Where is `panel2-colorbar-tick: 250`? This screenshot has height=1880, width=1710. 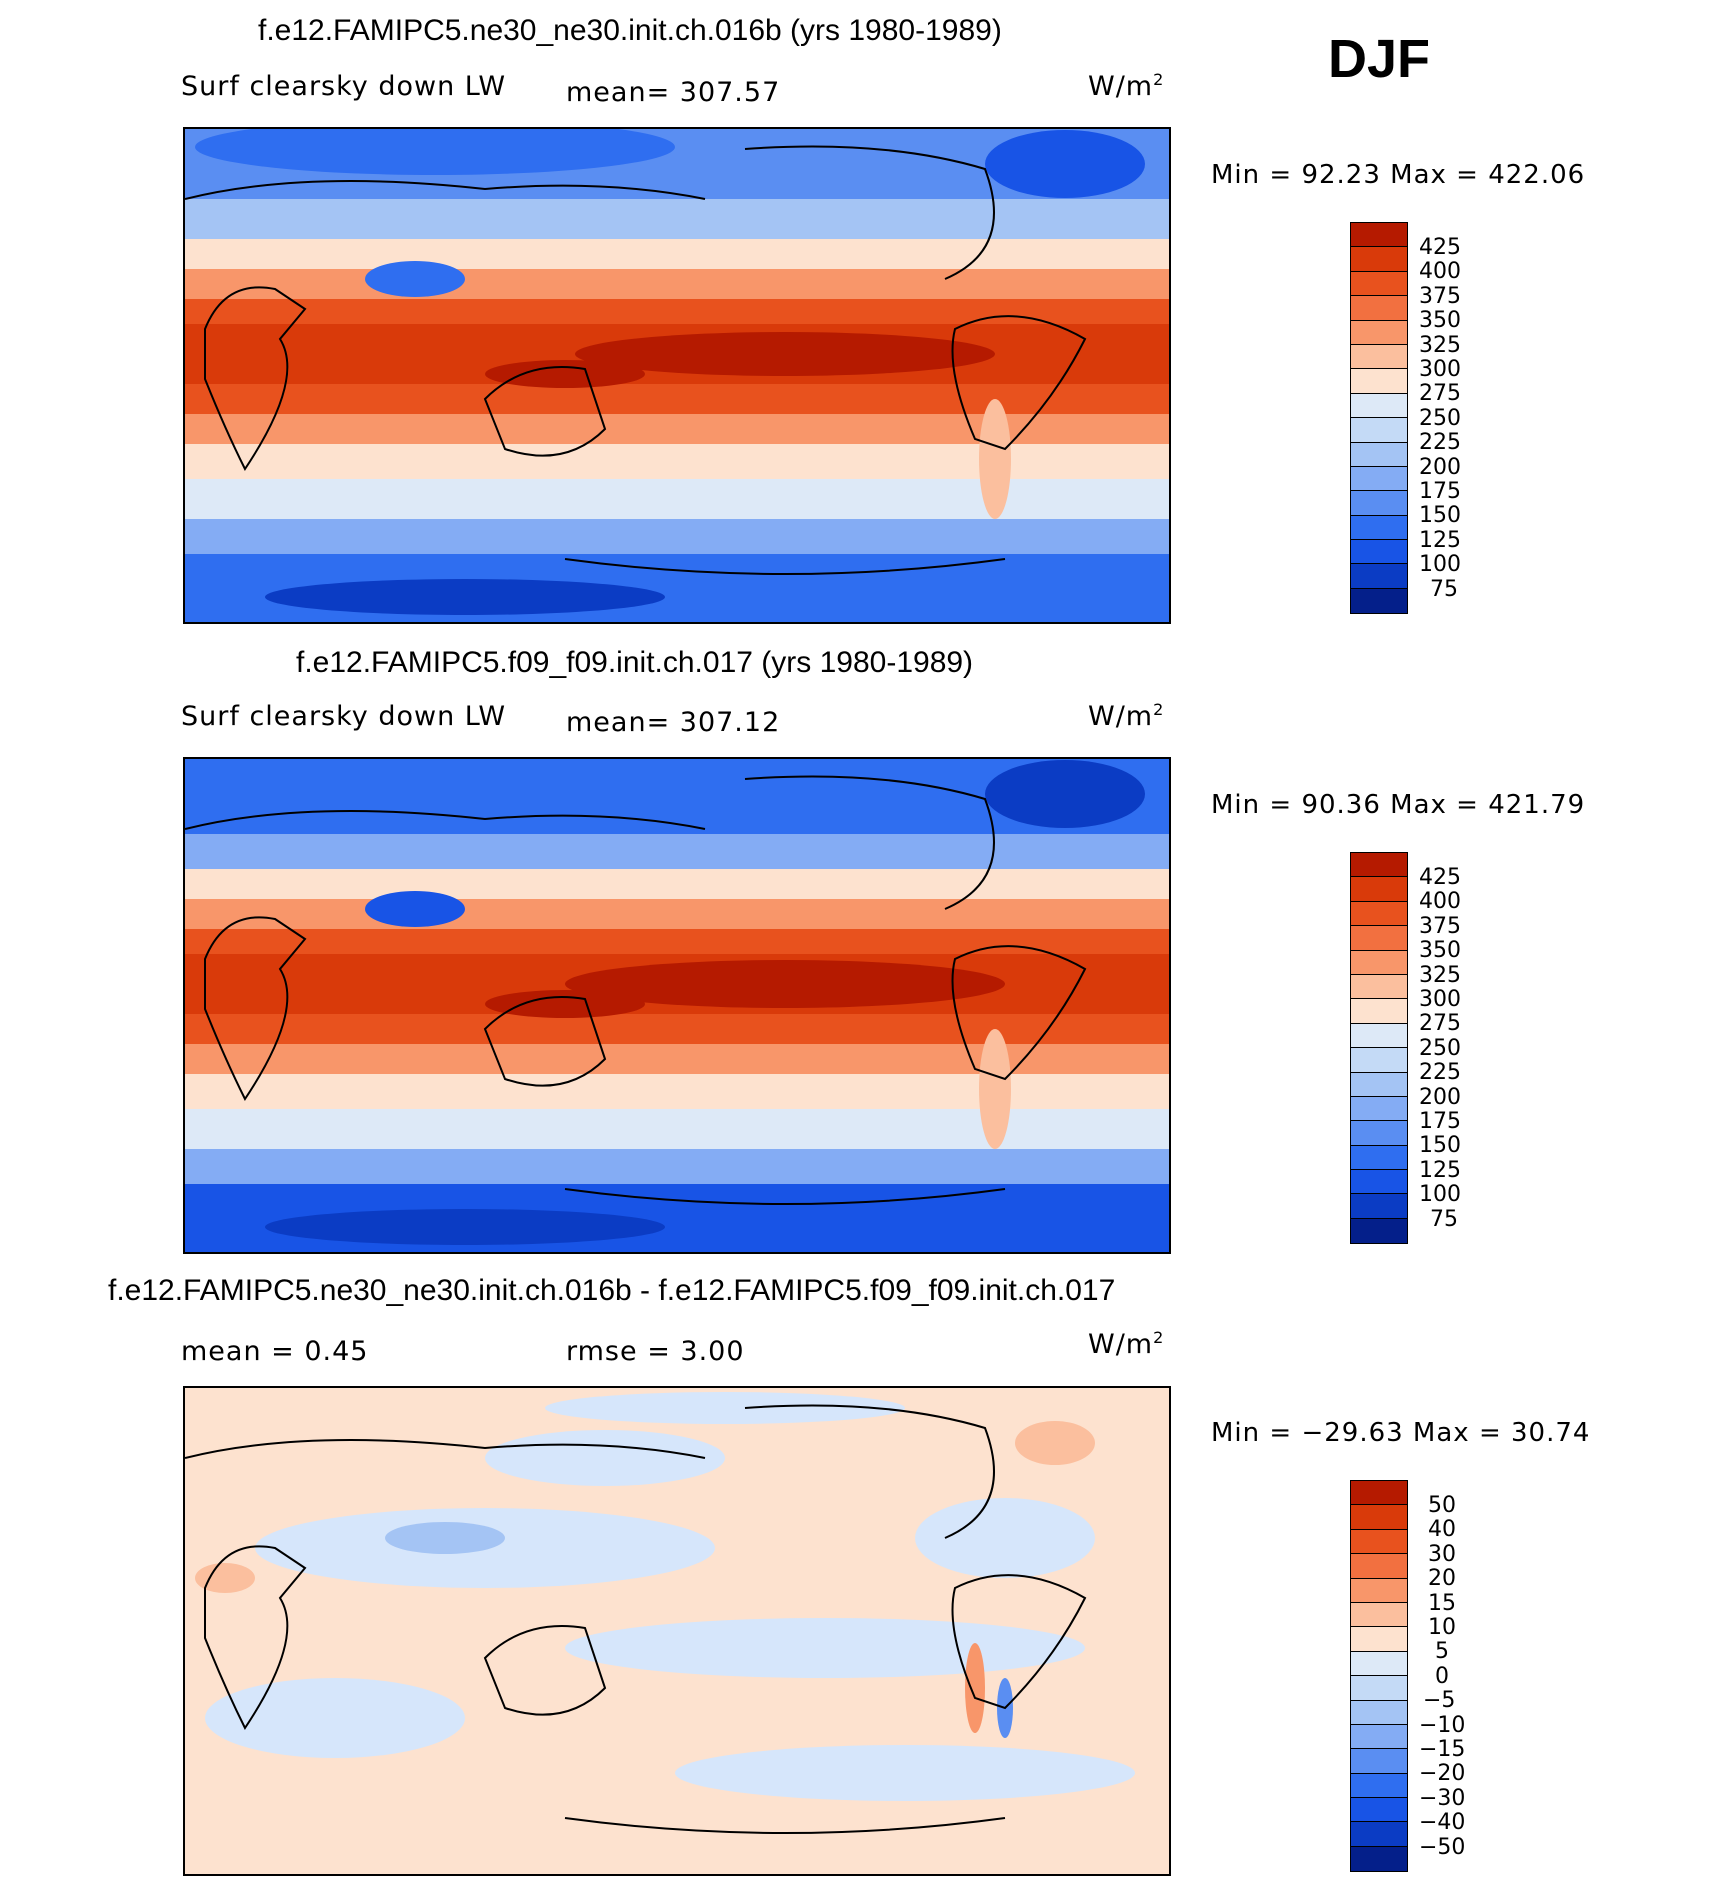
panel2-colorbar-tick: 250 is located at coordinates (1440, 1048).